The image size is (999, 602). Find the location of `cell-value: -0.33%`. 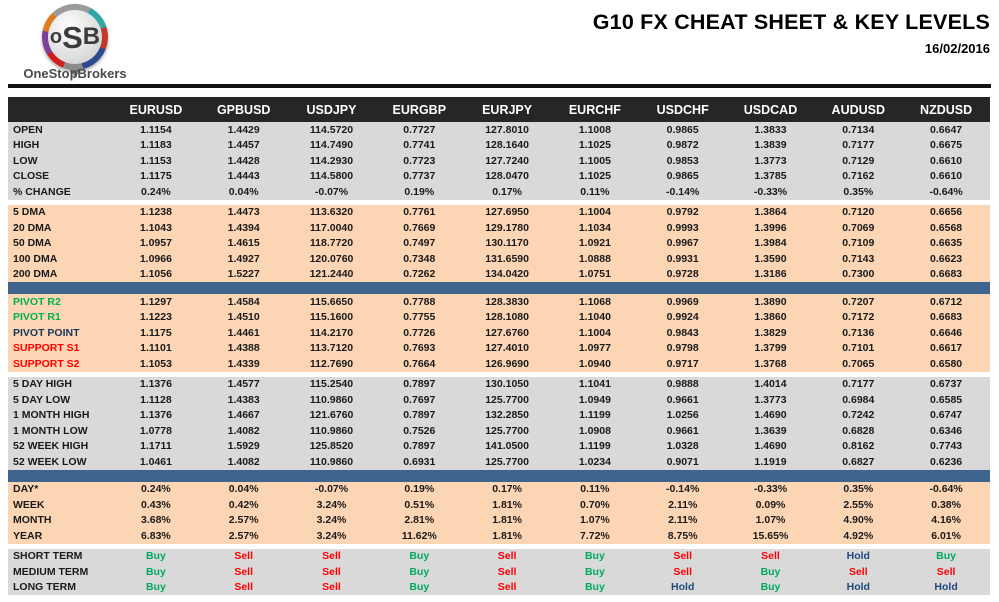

cell-value: -0.33% is located at coordinates (770, 489).